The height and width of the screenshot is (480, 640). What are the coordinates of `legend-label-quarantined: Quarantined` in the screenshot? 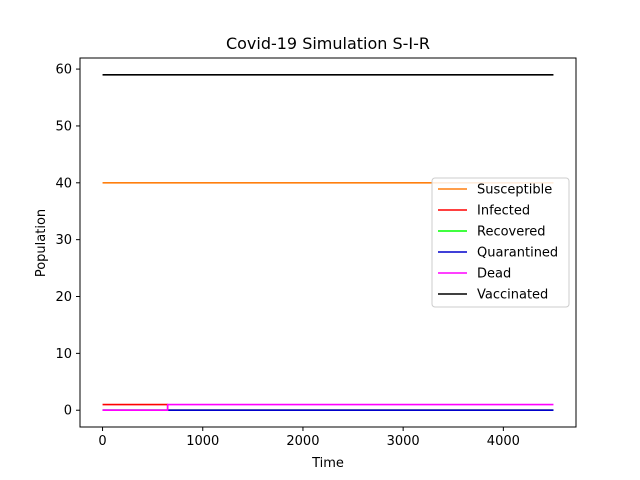 It's located at (517, 253).